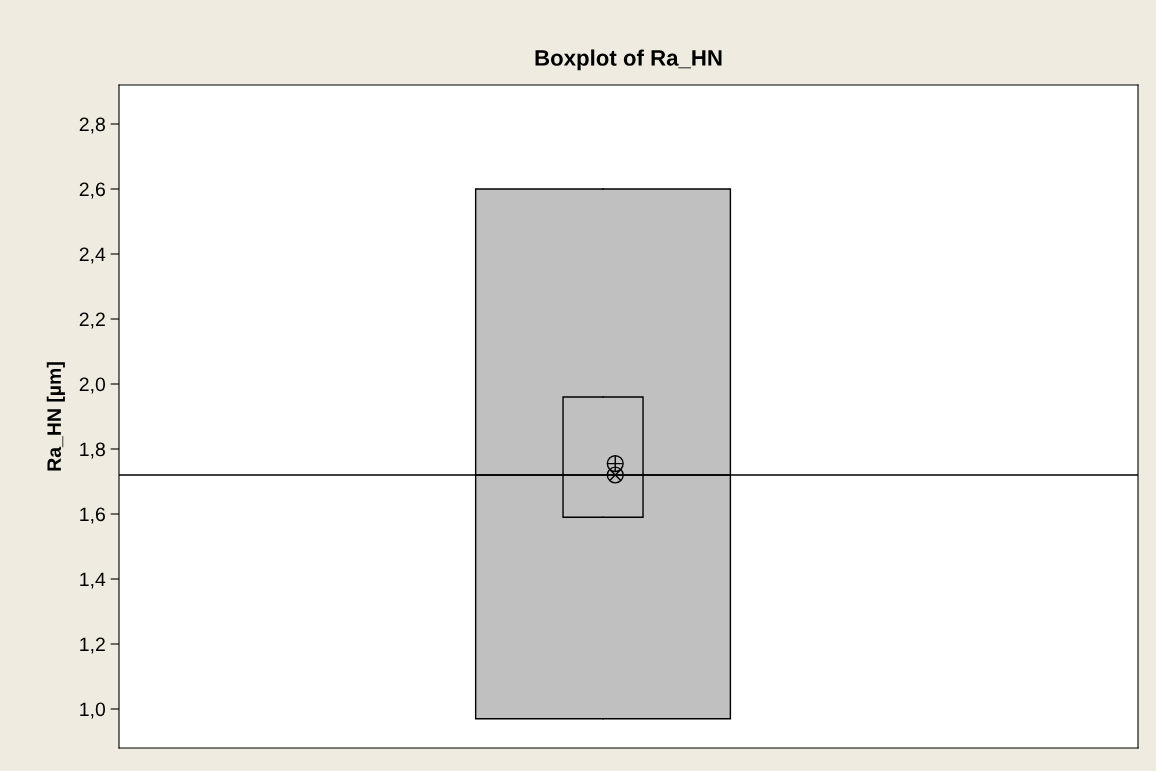  I want to click on y-tick-label: 2,8, so click(92, 125).